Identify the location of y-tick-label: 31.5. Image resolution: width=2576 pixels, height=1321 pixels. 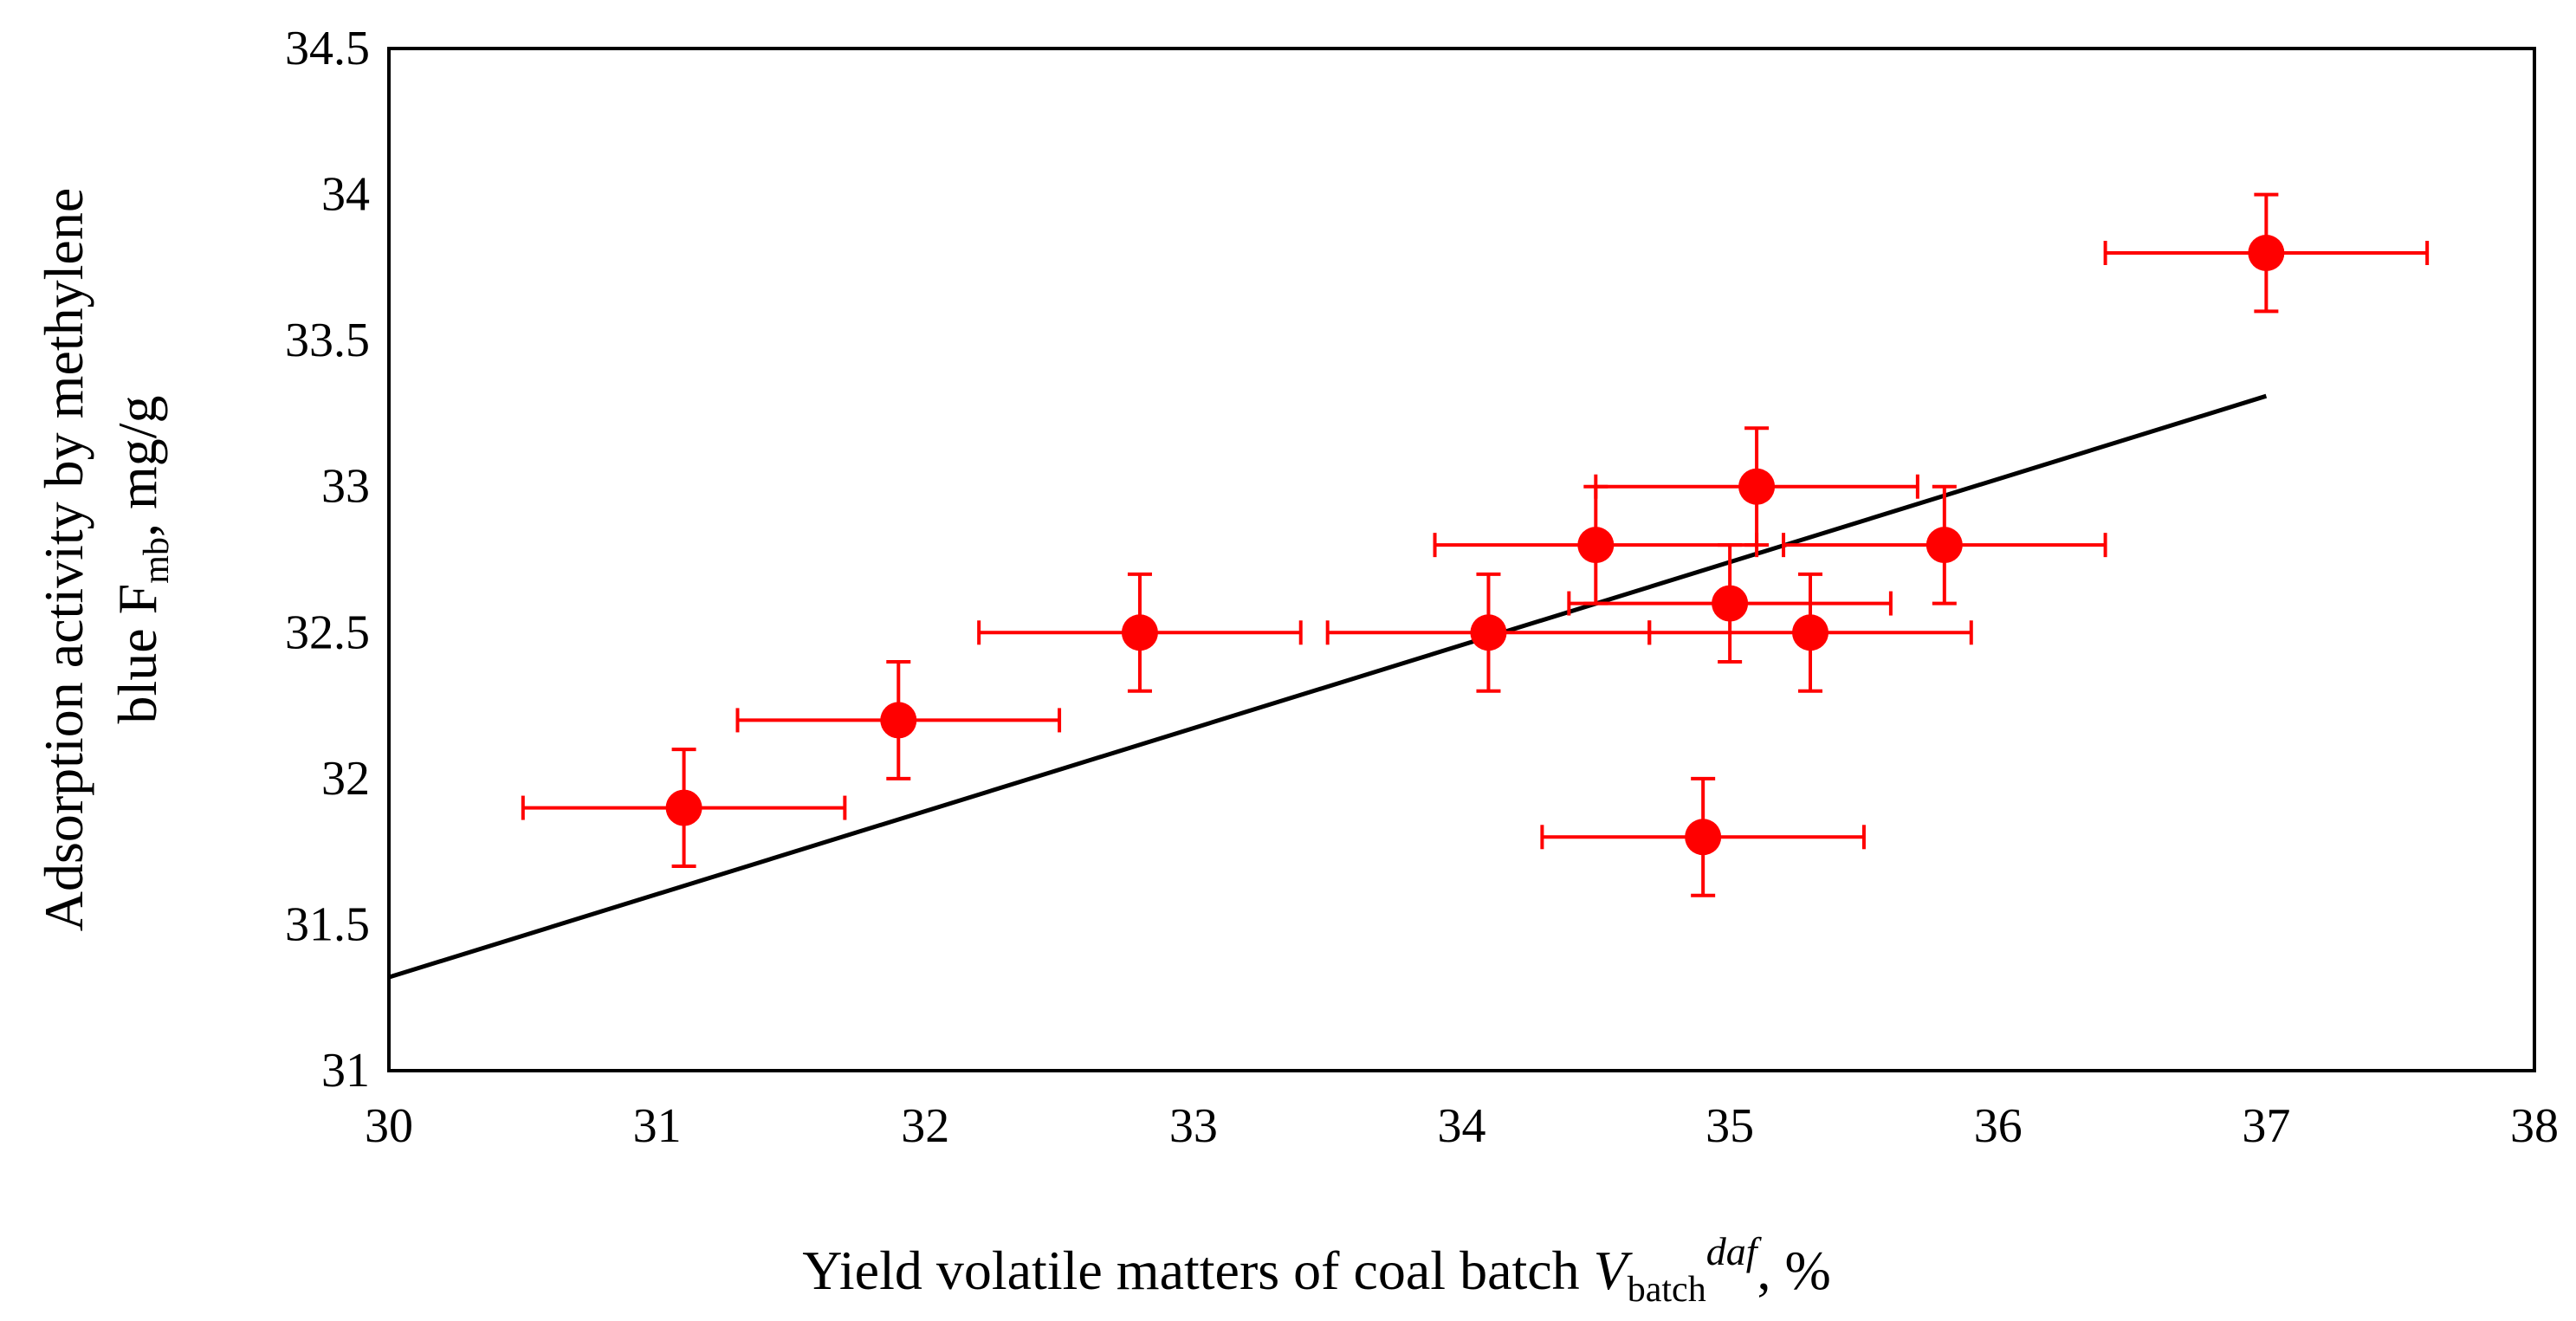
(327, 924).